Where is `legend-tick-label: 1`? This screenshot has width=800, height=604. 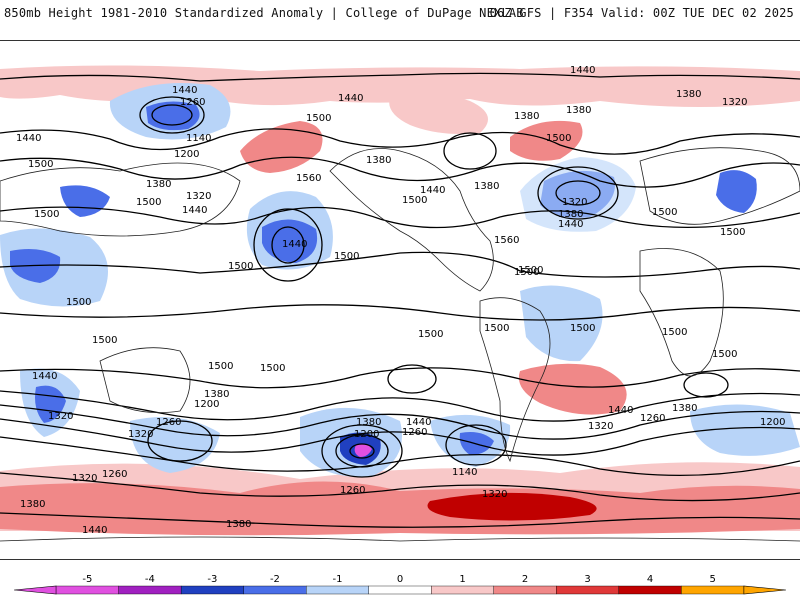 legend-tick-label: 1 is located at coordinates (462, 579).